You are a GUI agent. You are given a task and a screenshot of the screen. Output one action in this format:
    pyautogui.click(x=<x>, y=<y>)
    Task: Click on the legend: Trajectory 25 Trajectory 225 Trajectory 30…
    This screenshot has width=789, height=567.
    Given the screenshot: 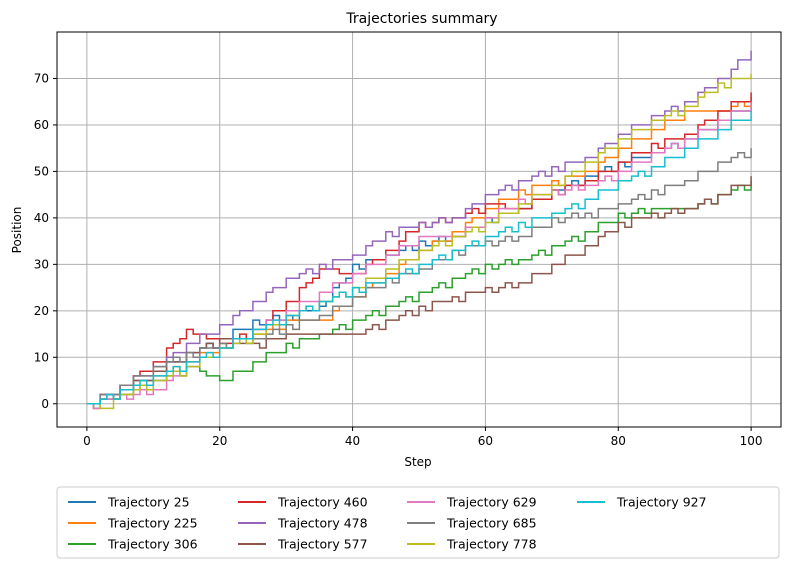 What is the action you would take?
    pyautogui.click(x=418, y=522)
    